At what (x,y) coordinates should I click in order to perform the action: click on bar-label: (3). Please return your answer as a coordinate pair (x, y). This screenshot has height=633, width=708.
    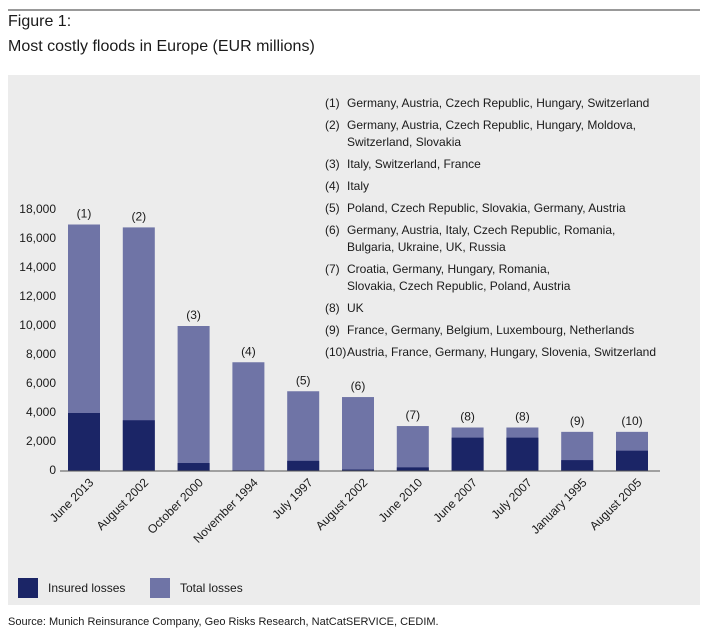
    Looking at the image, I should click on (193, 315).